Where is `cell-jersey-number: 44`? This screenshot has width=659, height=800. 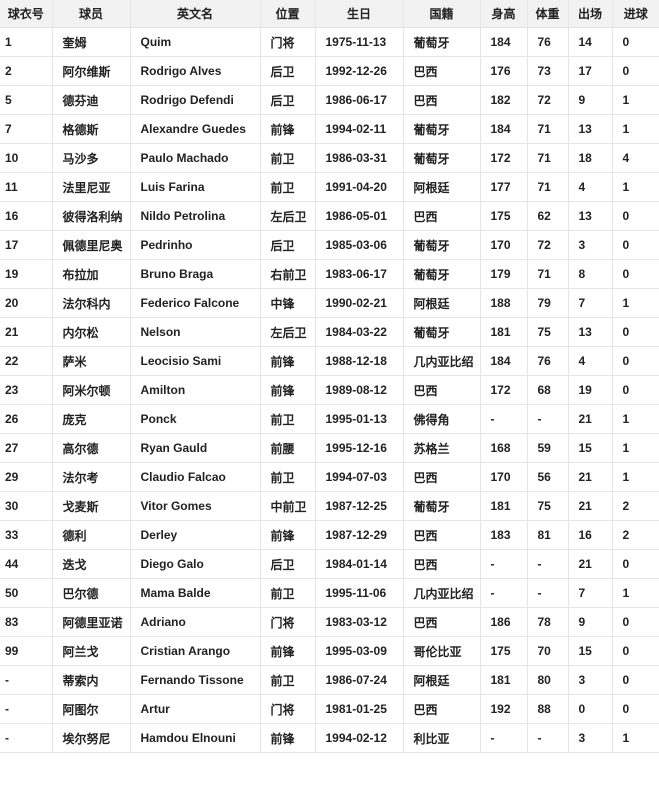 cell-jersey-number: 44 is located at coordinates (26, 564).